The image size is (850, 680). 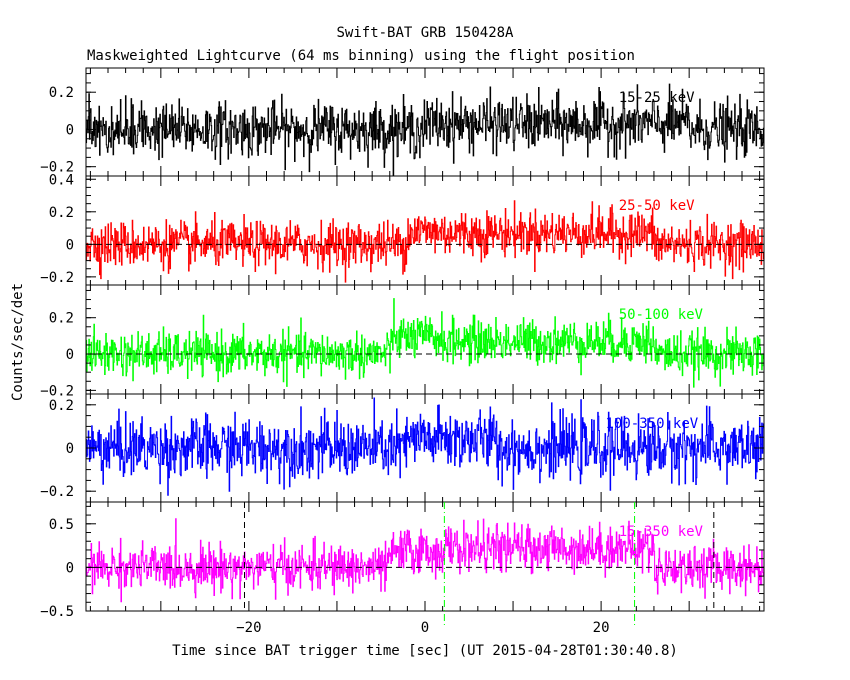 I want to click on series-line-50-100-keV, so click(x=425, y=343).